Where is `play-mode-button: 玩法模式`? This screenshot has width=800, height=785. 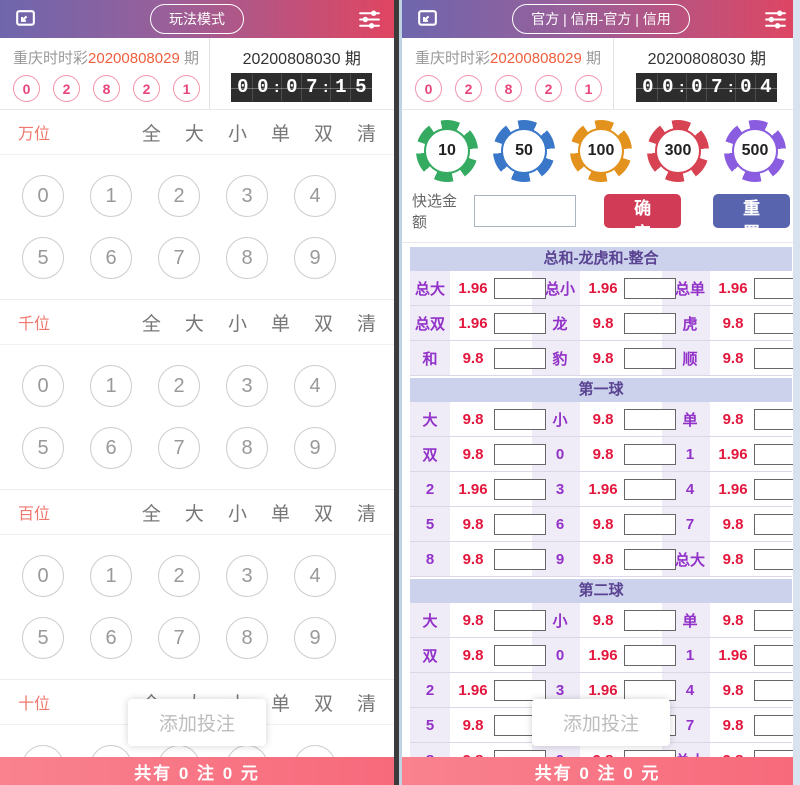 play-mode-button: 玩法模式 is located at coordinates (197, 19).